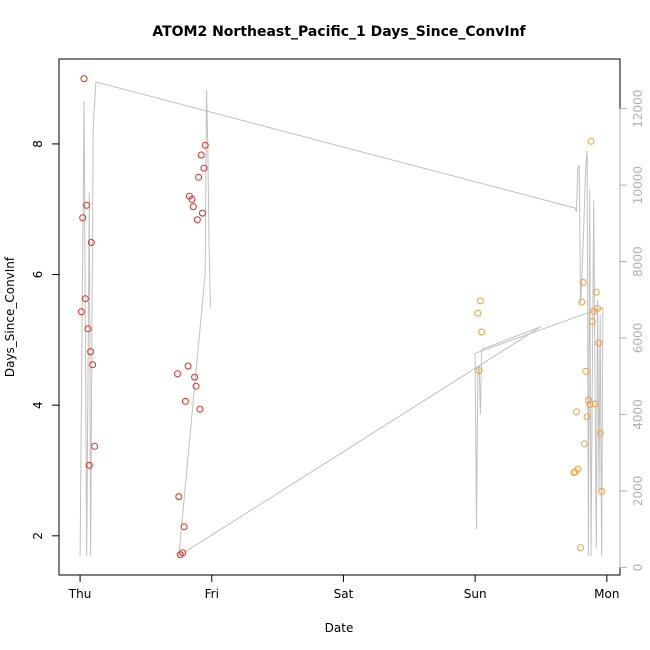 The image size is (650, 650). Describe the element at coordinates (38, 144) in the screenshot. I see `y-tick-label: 8` at that location.